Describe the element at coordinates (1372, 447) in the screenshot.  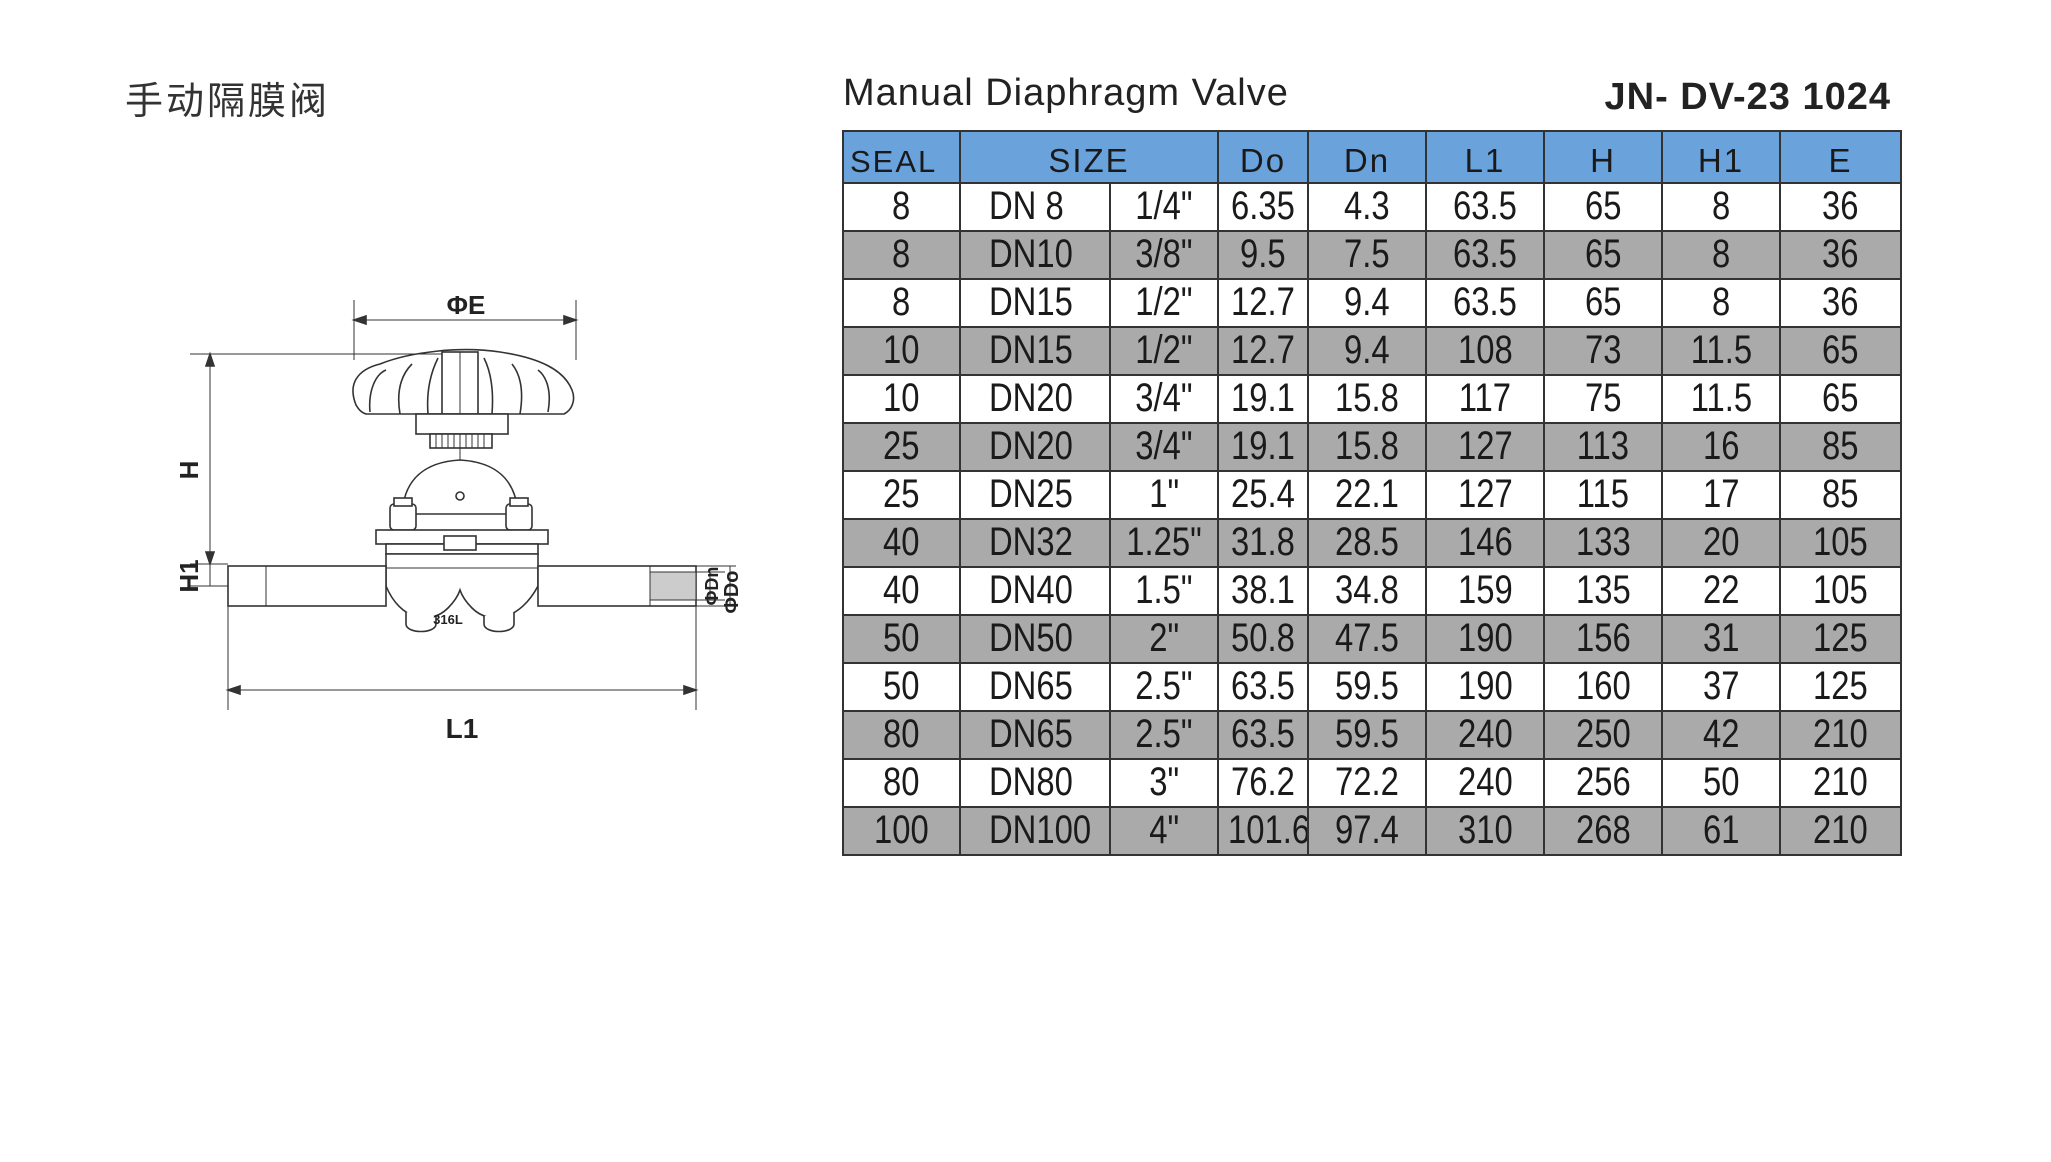
I see `table-row: 25 DN20 3/4" 19.1 15.8 127 113 16 85` at that location.